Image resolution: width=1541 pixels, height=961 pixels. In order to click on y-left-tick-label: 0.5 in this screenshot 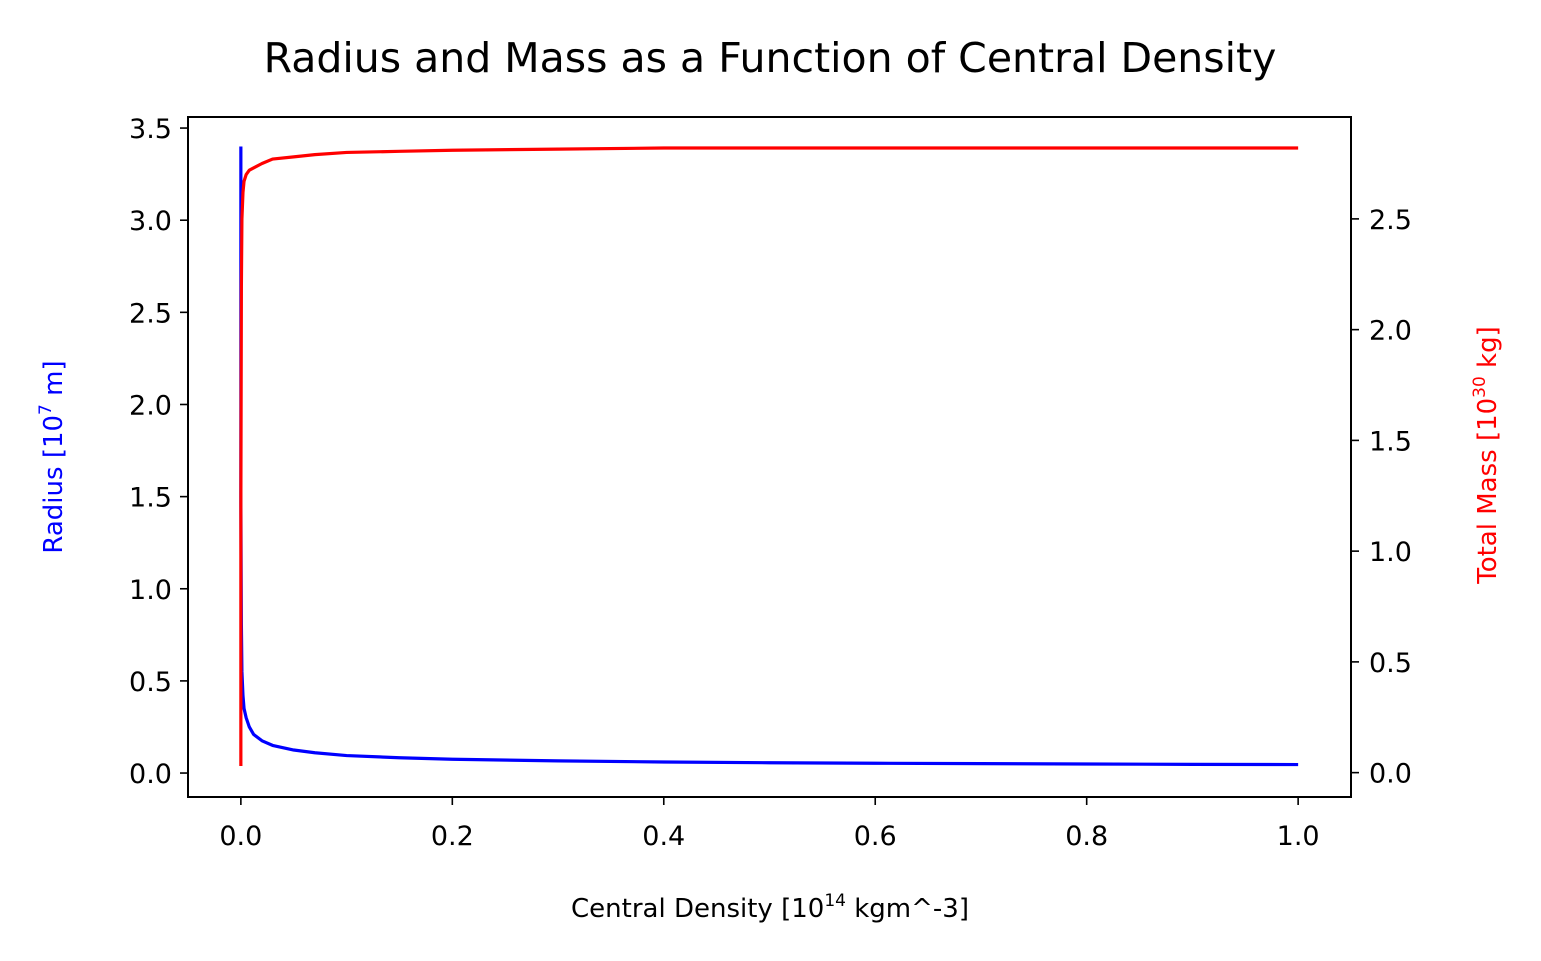, I will do `click(150, 682)`.